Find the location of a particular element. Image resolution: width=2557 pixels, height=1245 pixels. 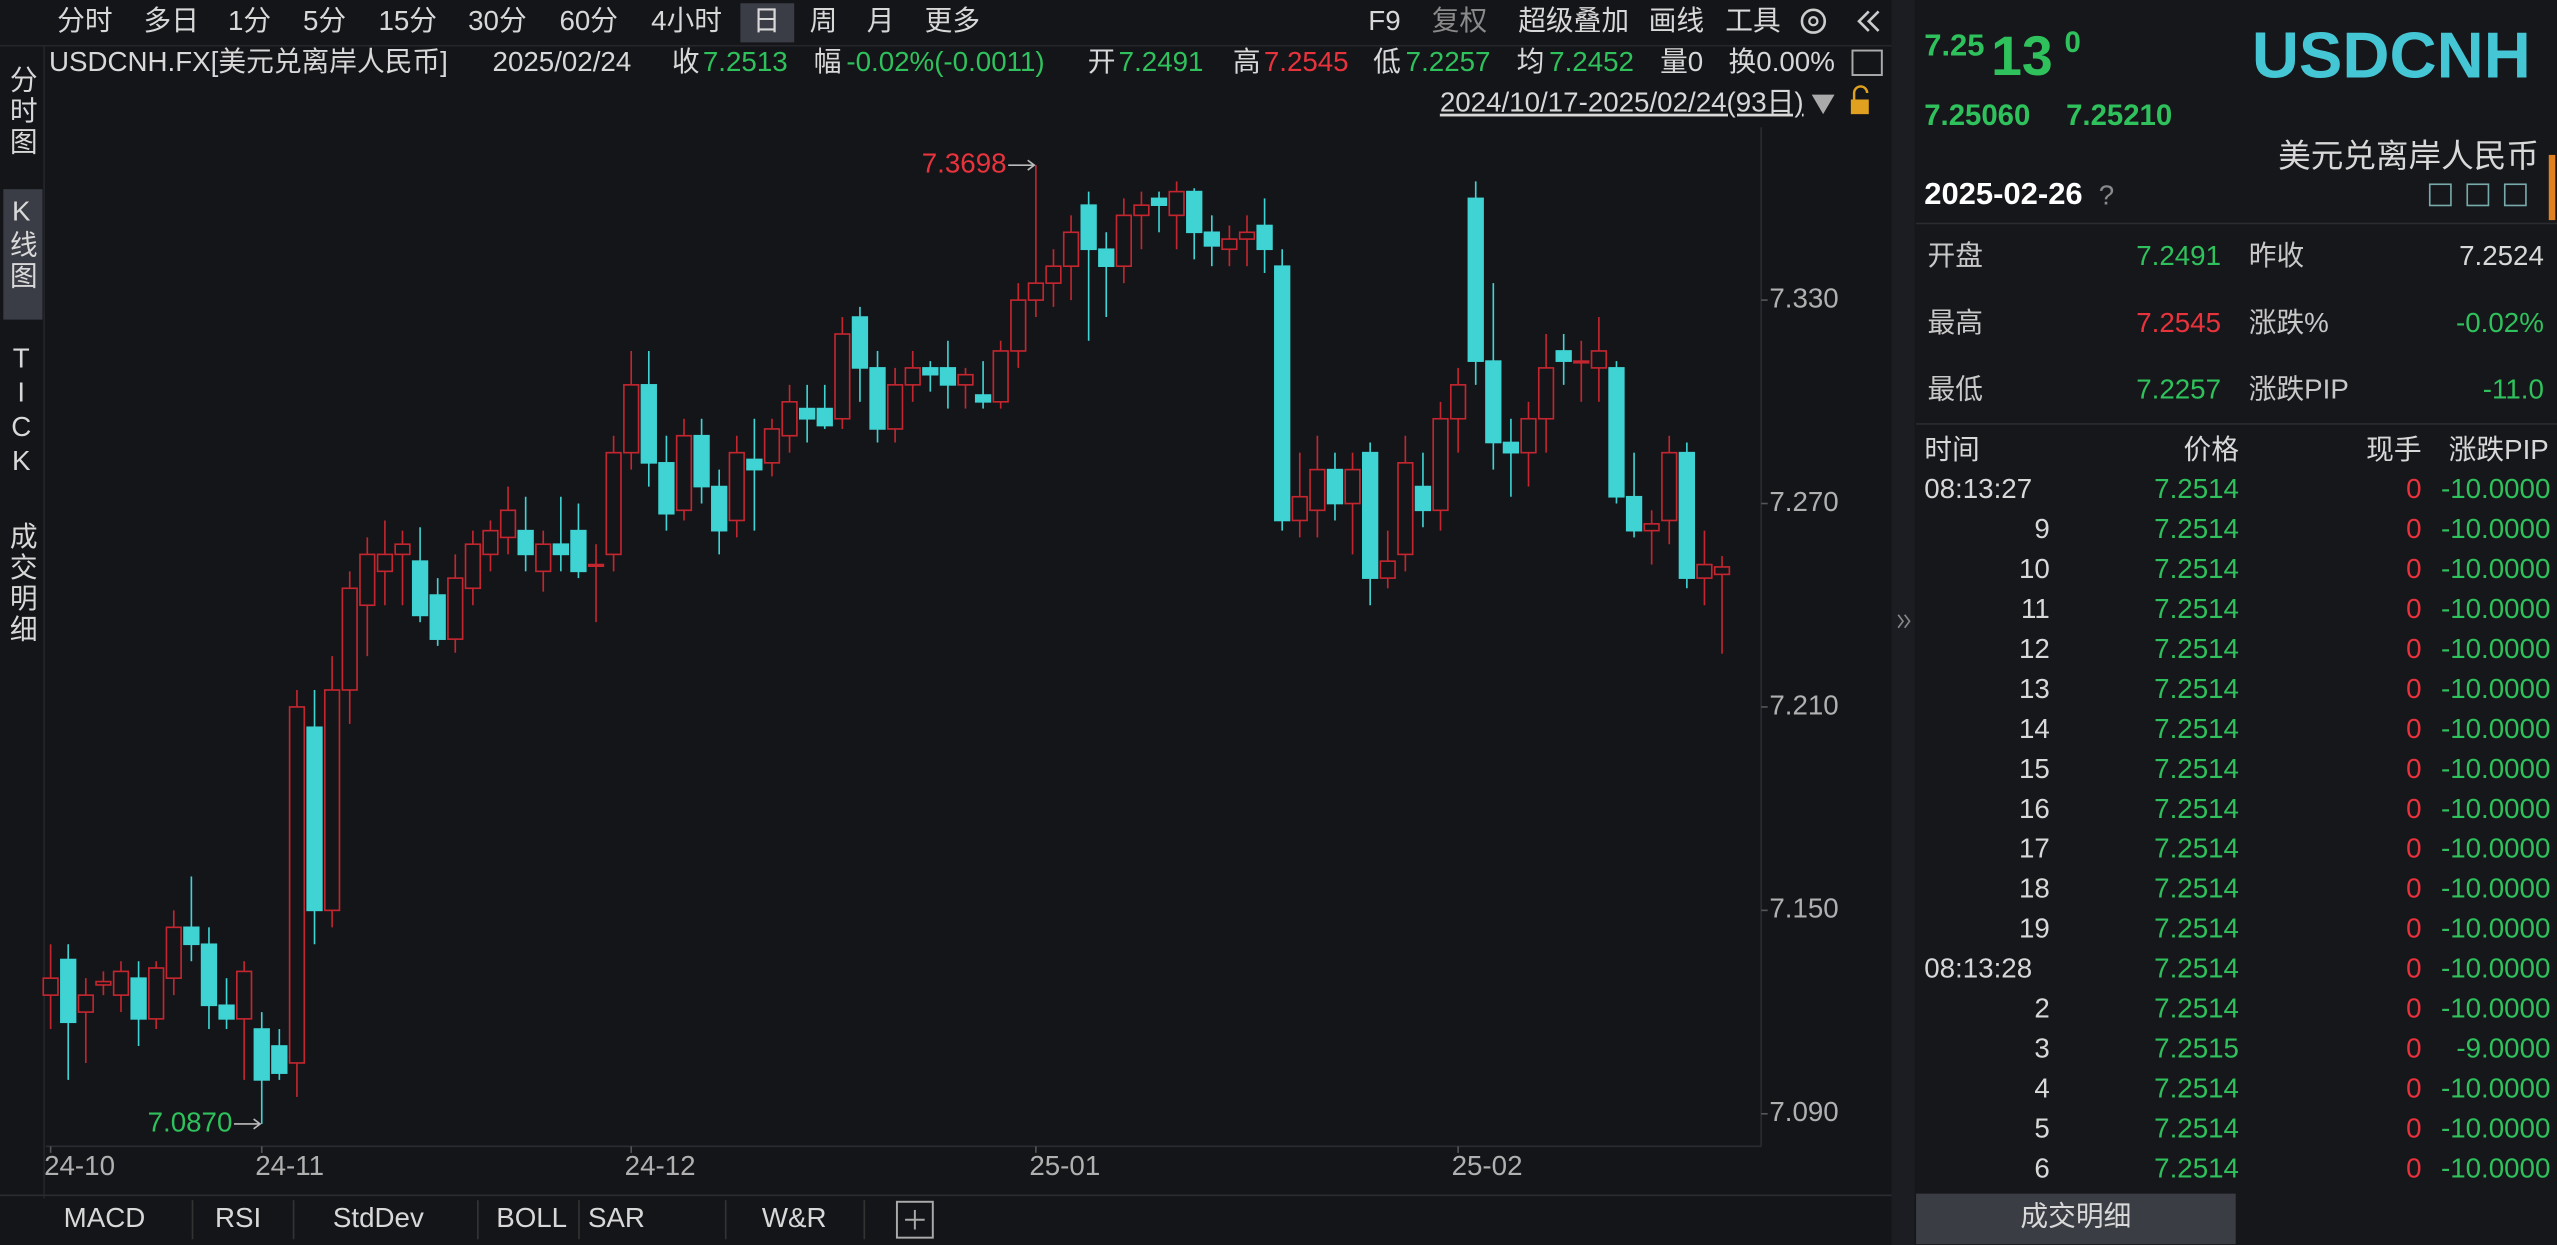

side-tab: 分时图 is located at coordinates (21, 111).